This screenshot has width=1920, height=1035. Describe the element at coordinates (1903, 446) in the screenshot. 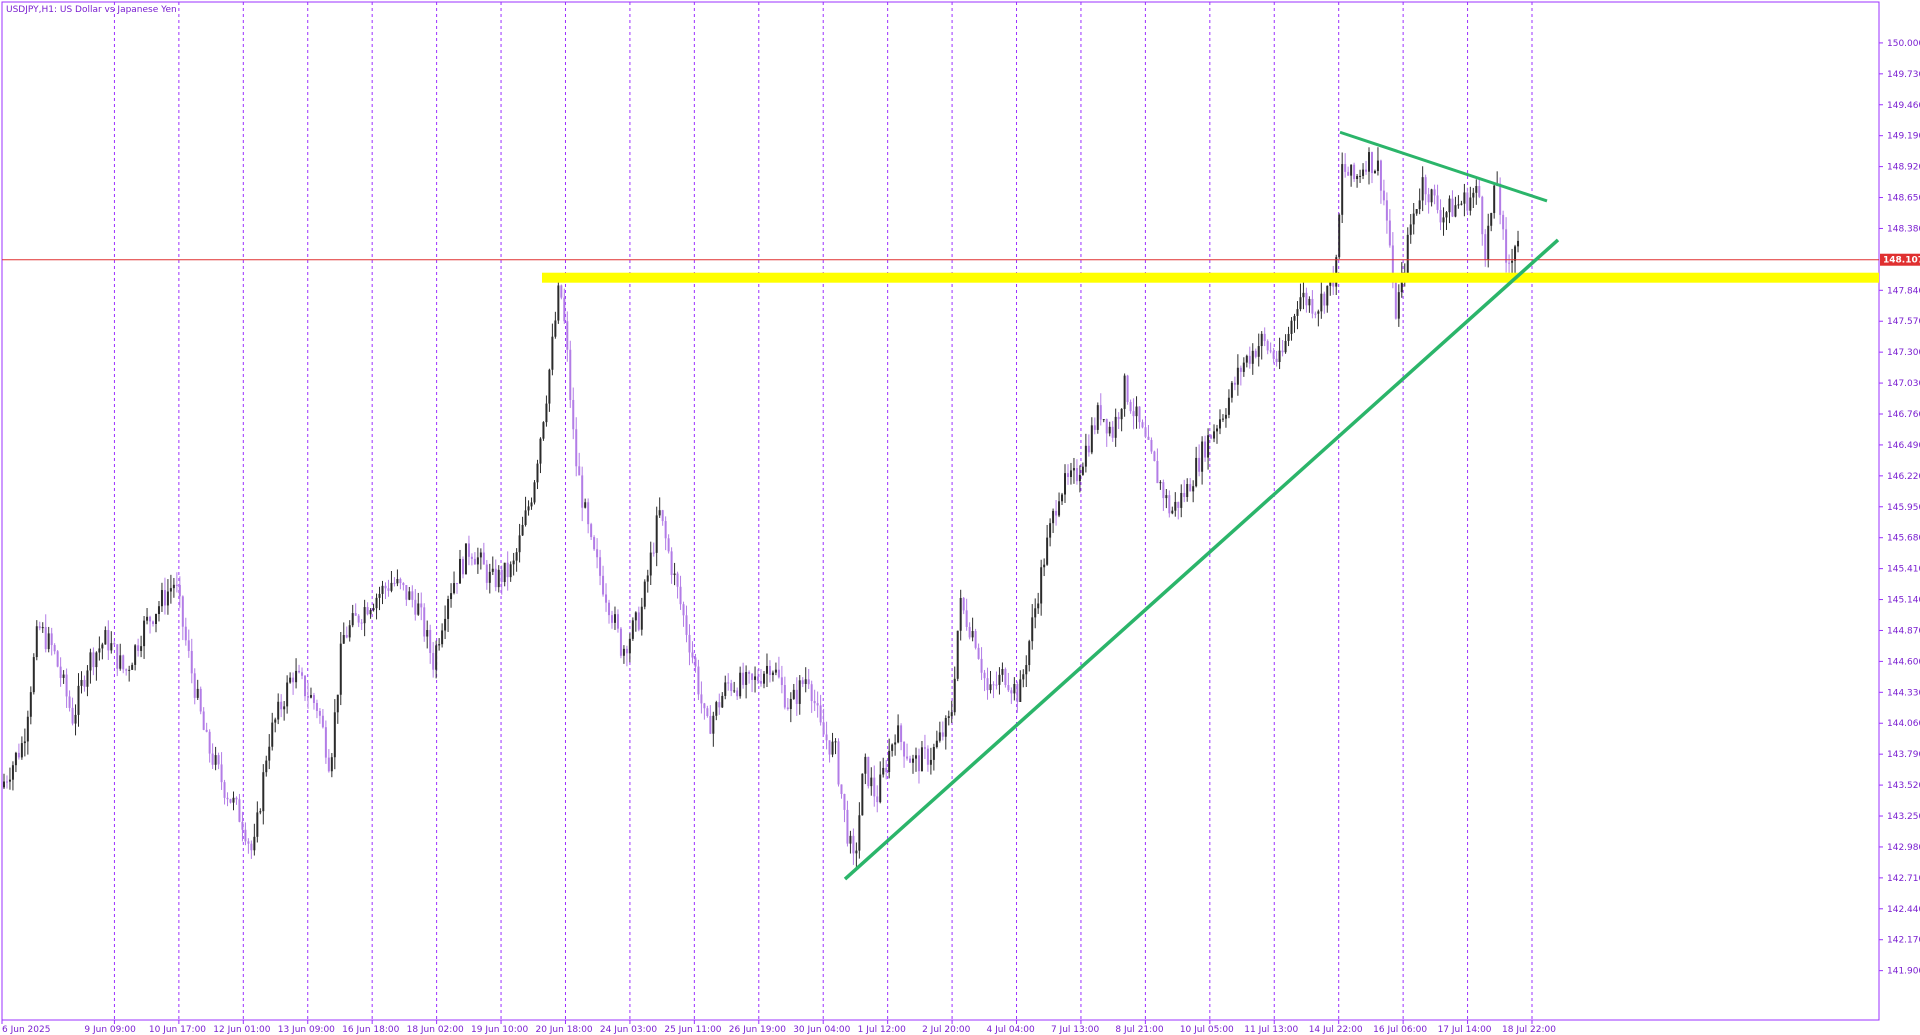

I see `y-tick-label: 146.490` at that location.